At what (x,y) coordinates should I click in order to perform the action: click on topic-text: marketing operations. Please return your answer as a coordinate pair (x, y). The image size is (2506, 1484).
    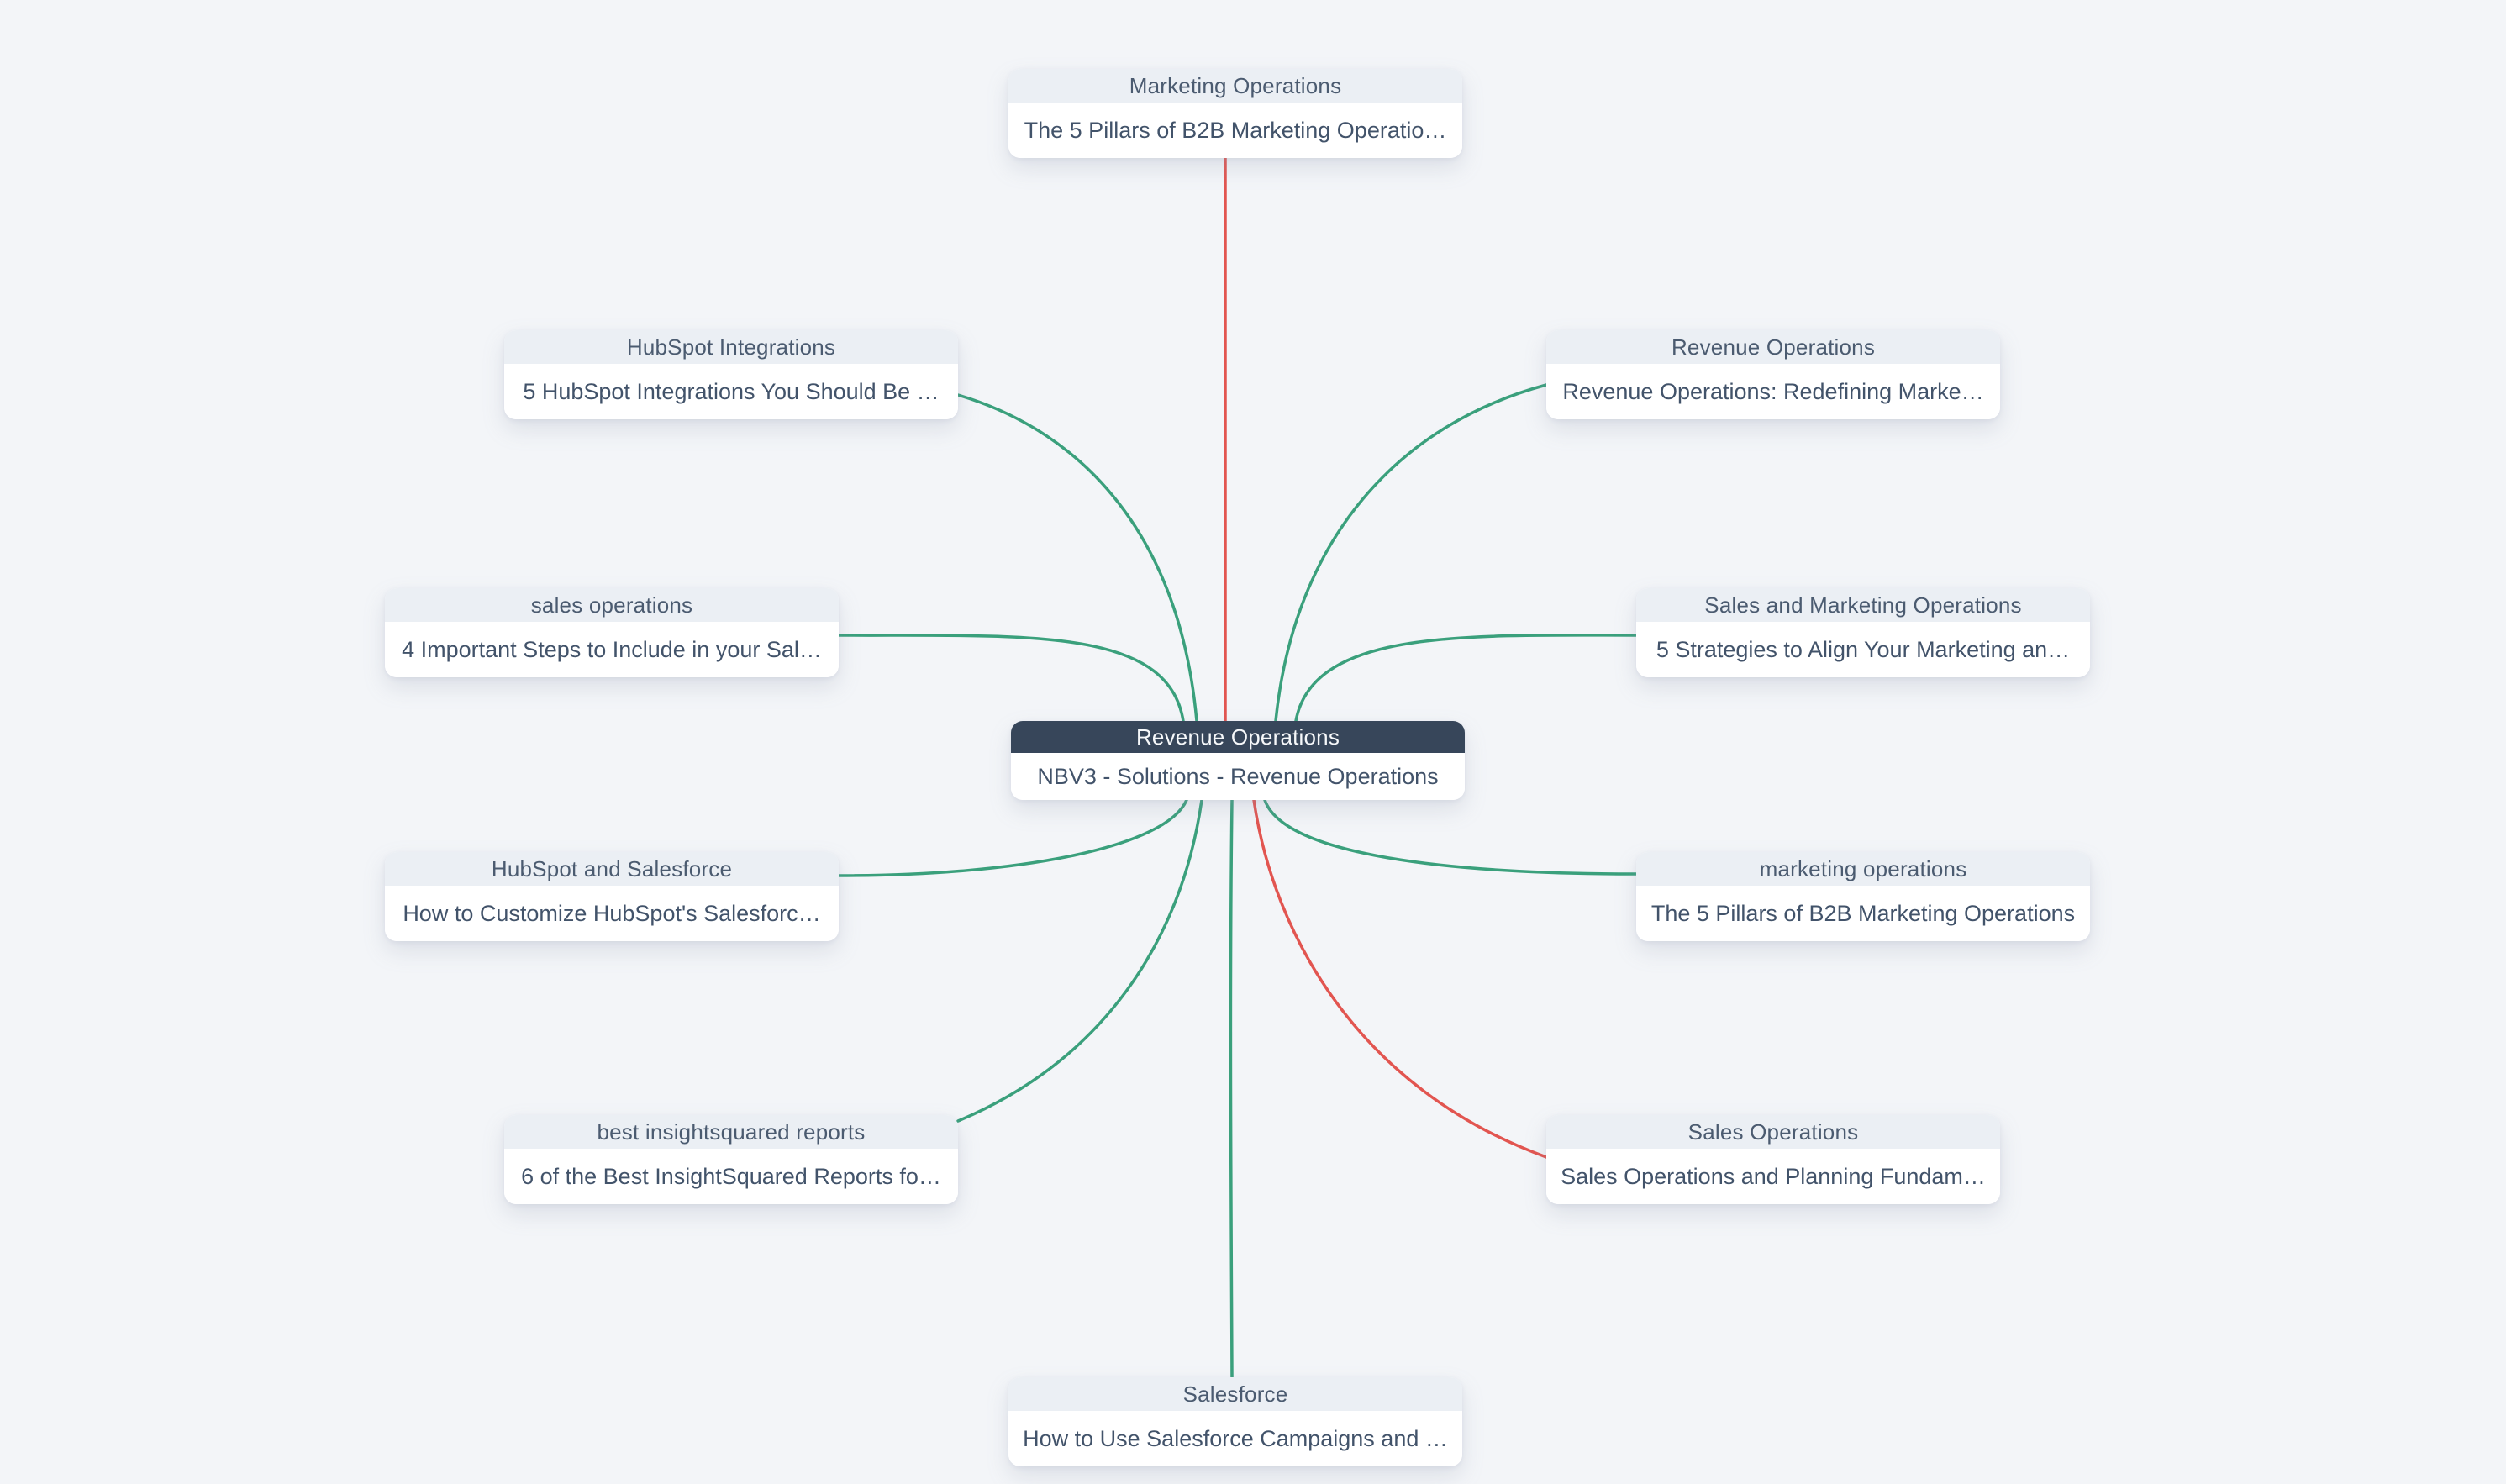
    Looking at the image, I should click on (1863, 868).